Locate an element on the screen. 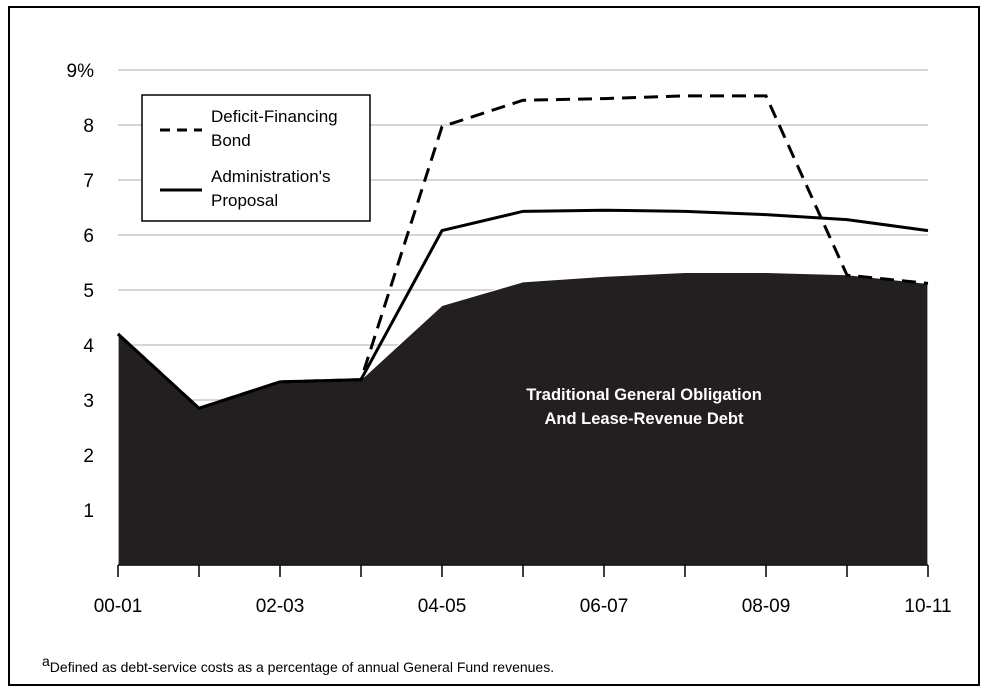 Image resolution: width=990 pixels, height=698 pixels. y-tick-label: 4 is located at coordinates (88, 346).